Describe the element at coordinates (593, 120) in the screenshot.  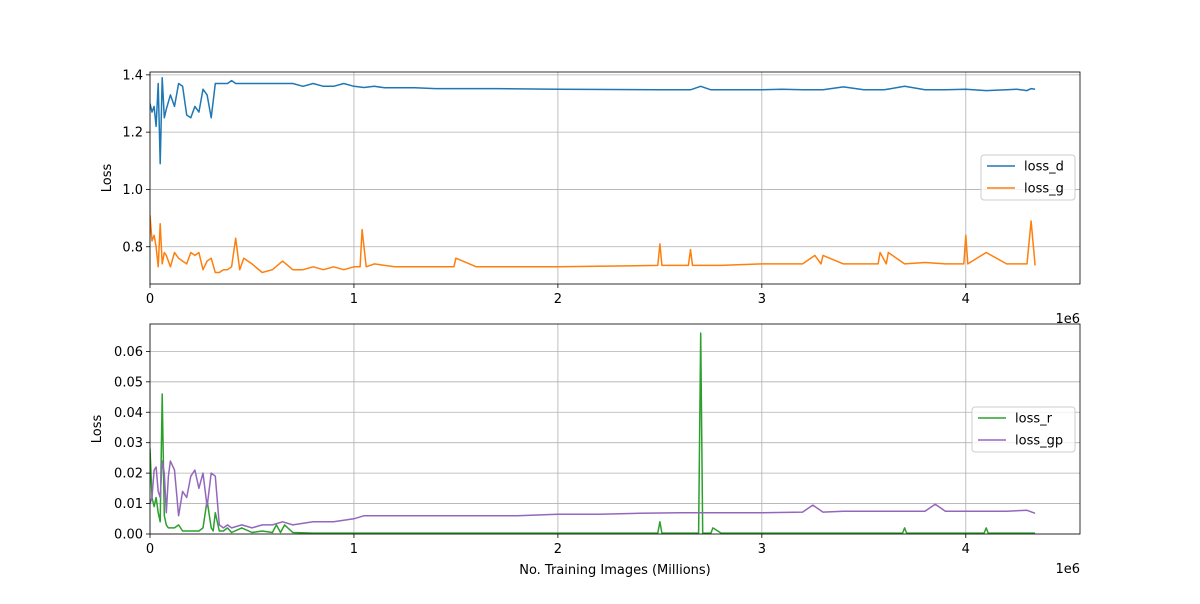
I see `series-line-loss_d` at that location.